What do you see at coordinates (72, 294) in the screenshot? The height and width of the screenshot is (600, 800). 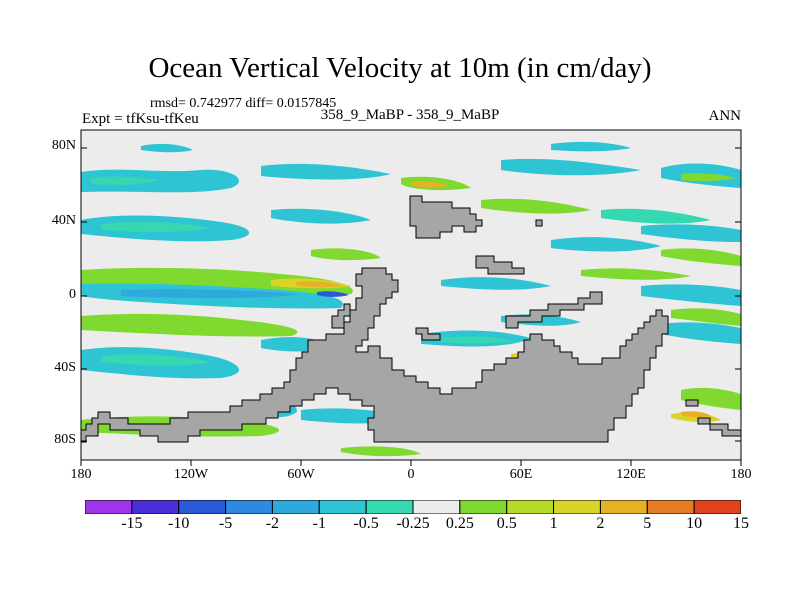 I see `y-tick-label: 0` at bounding box center [72, 294].